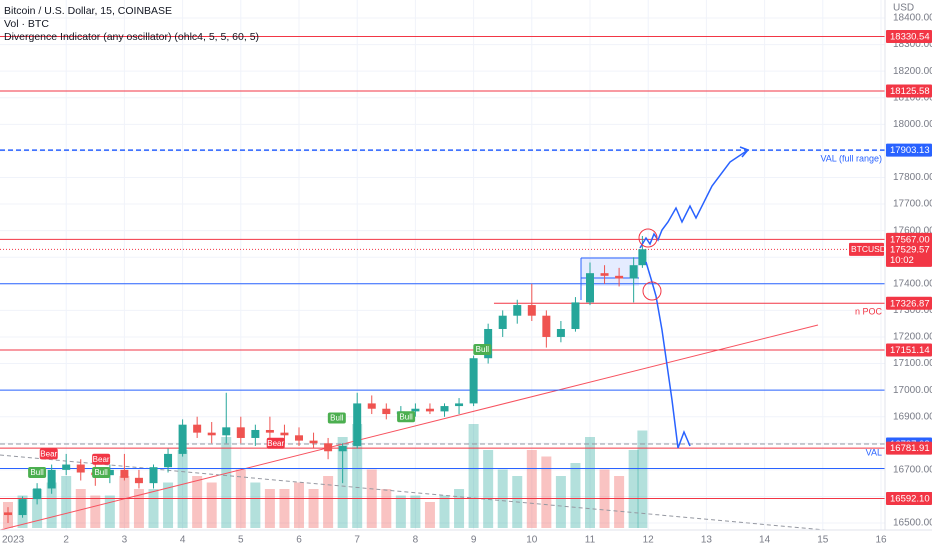 The width and height of the screenshot is (932, 550). I want to click on price-tag-label: 17903.13, so click(910, 150).